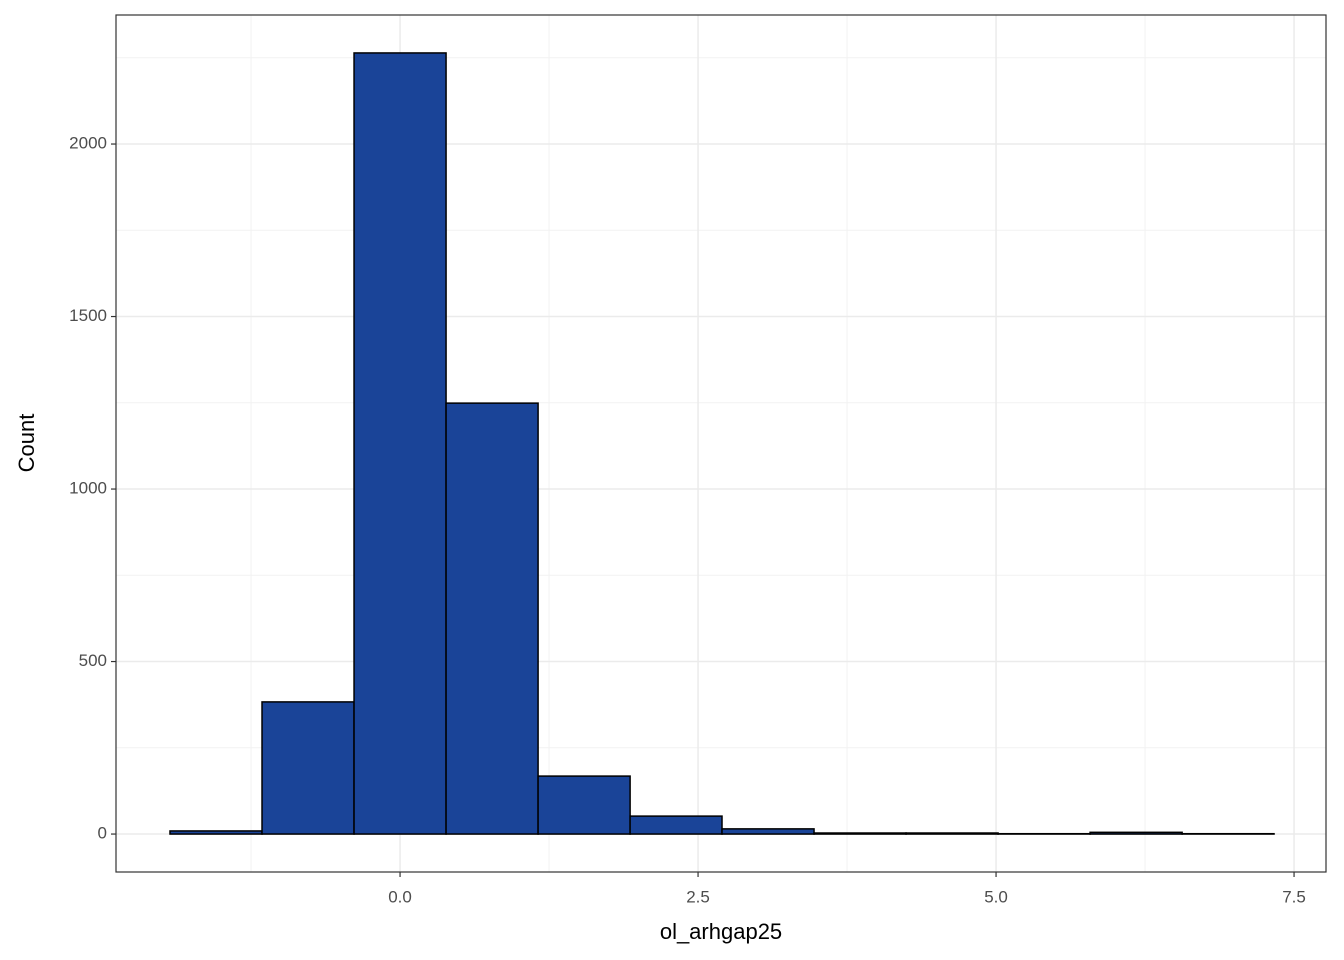  What do you see at coordinates (88, 315) in the screenshot?
I see `y-tick-label: 1500` at bounding box center [88, 315].